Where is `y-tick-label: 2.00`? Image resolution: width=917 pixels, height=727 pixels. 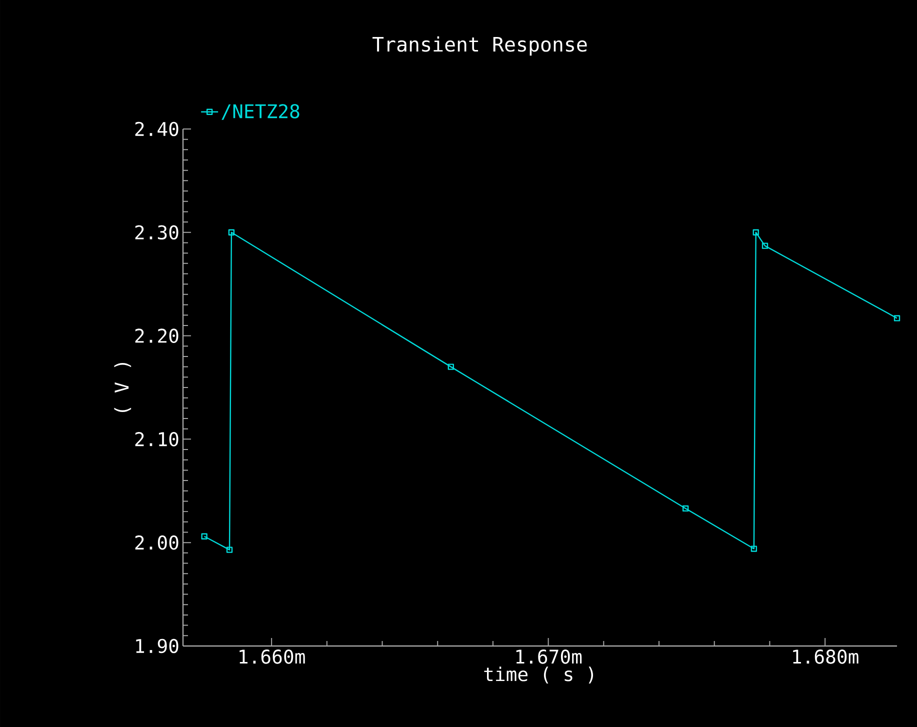
y-tick-label: 2.00 is located at coordinates (156, 542).